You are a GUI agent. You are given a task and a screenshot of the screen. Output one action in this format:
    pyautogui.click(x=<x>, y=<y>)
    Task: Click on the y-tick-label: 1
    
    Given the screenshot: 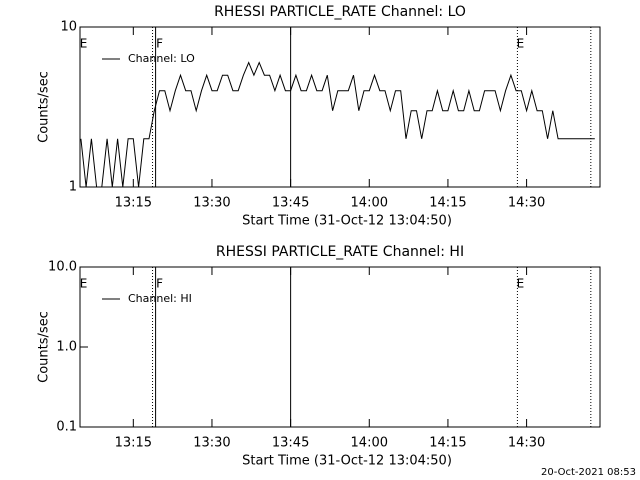 What is the action you would take?
    pyautogui.click(x=73, y=187)
    